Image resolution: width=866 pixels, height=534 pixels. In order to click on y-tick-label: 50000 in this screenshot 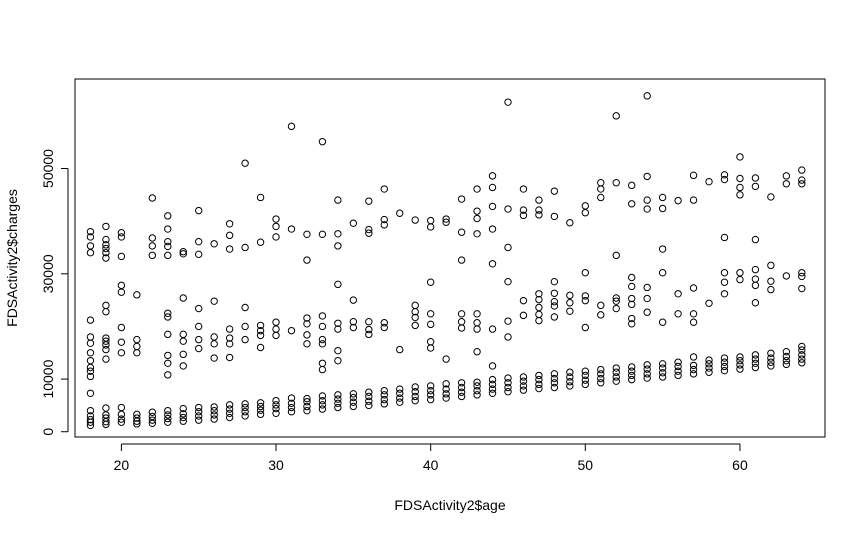, I will do `click(48, 168)`.